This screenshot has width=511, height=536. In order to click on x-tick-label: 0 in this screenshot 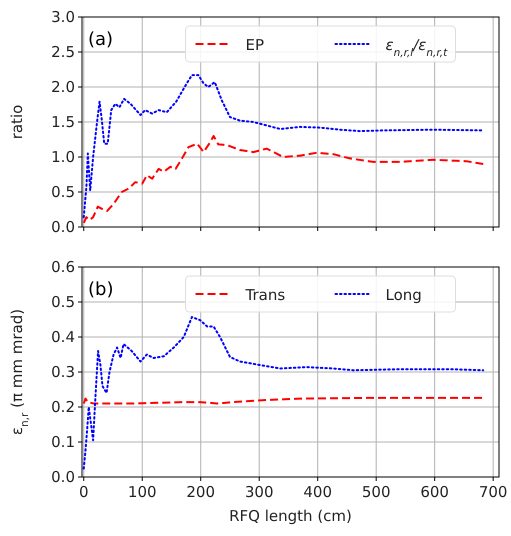, I will do `click(83, 492)`.